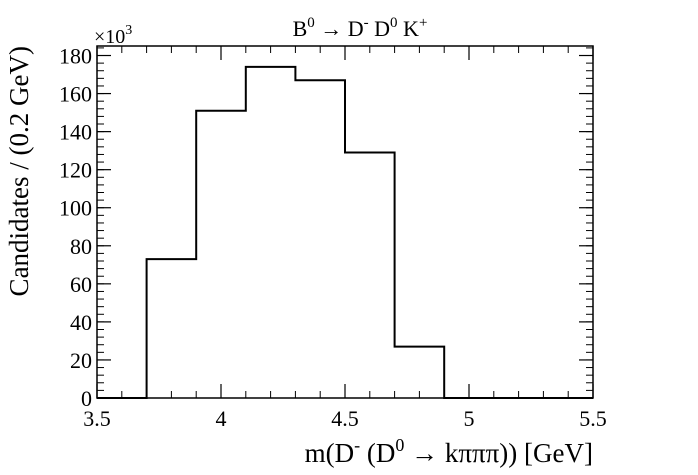  What do you see at coordinates (97, 418) in the screenshot?
I see `x-tick-label: 3.5` at bounding box center [97, 418].